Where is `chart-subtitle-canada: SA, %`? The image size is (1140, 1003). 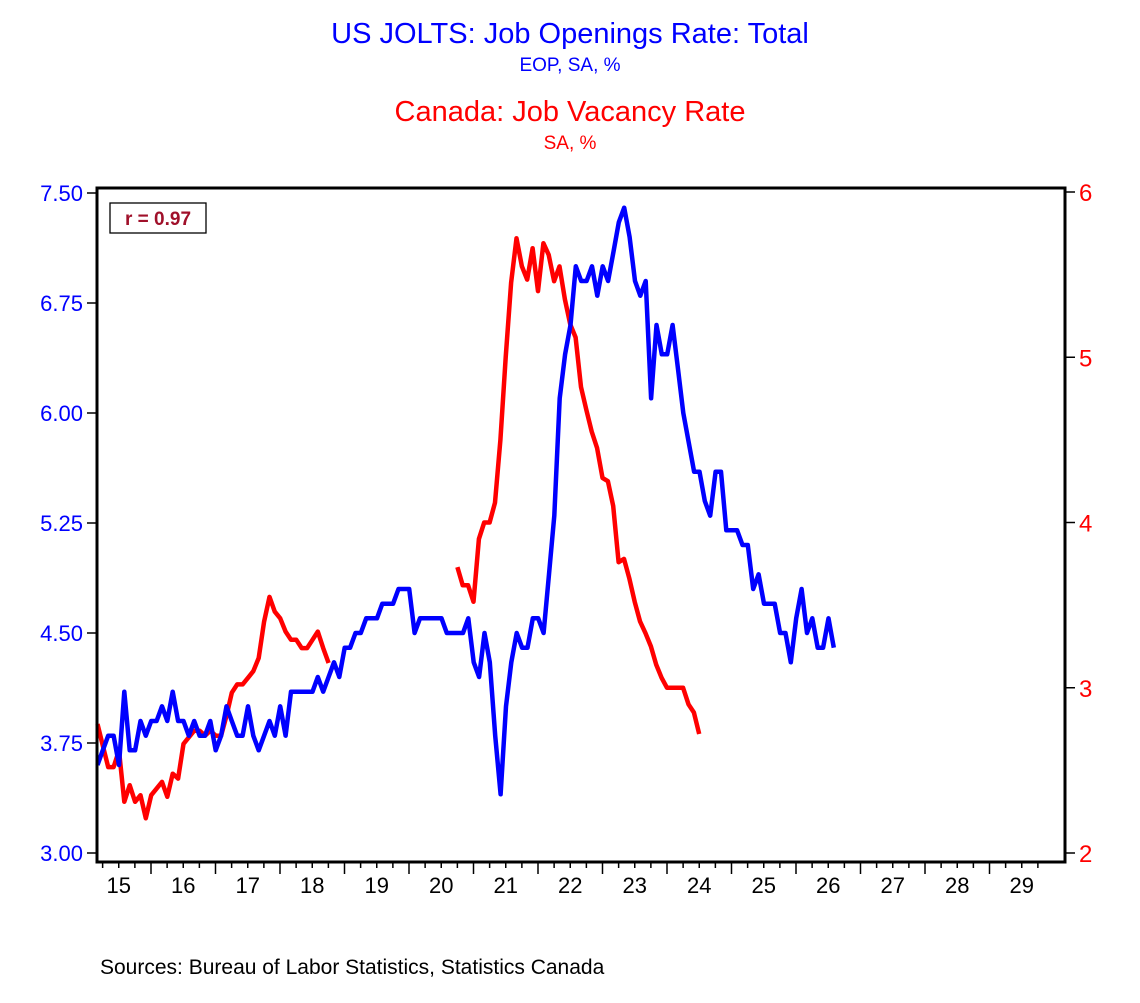 chart-subtitle-canada: SA, % is located at coordinates (570, 143).